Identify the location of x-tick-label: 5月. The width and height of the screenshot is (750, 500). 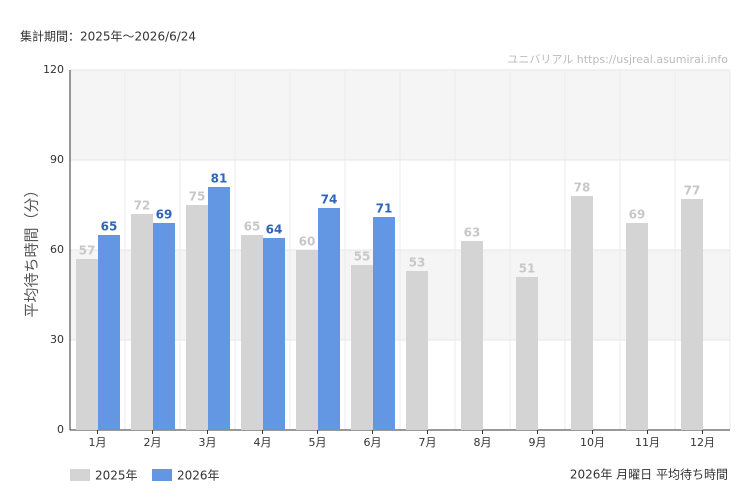
(318, 442).